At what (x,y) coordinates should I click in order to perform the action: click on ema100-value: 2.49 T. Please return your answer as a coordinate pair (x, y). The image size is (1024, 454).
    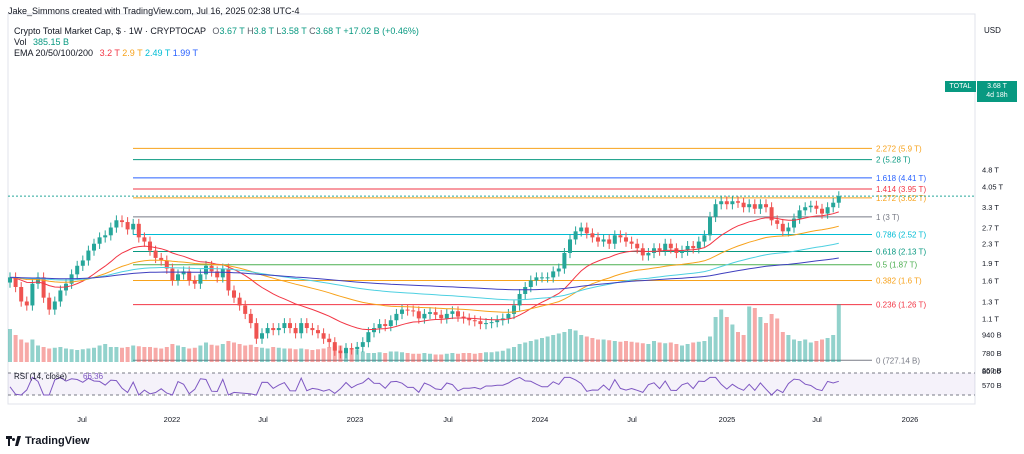
    Looking at the image, I should click on (157, 53).